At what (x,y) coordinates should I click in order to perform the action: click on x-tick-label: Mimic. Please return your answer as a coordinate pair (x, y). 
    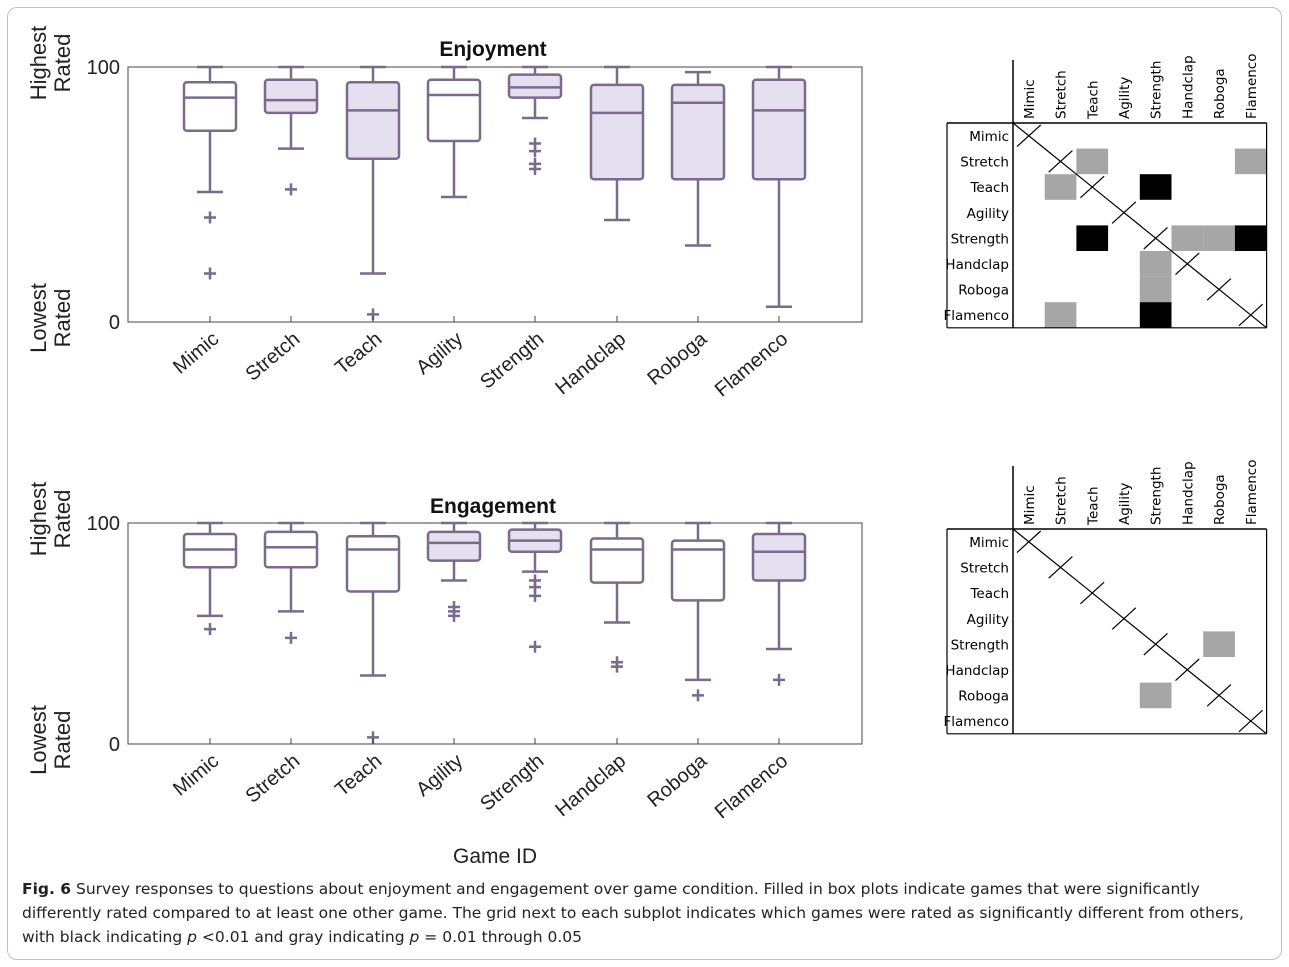
    Looking at the image, I should click on (196, 775).